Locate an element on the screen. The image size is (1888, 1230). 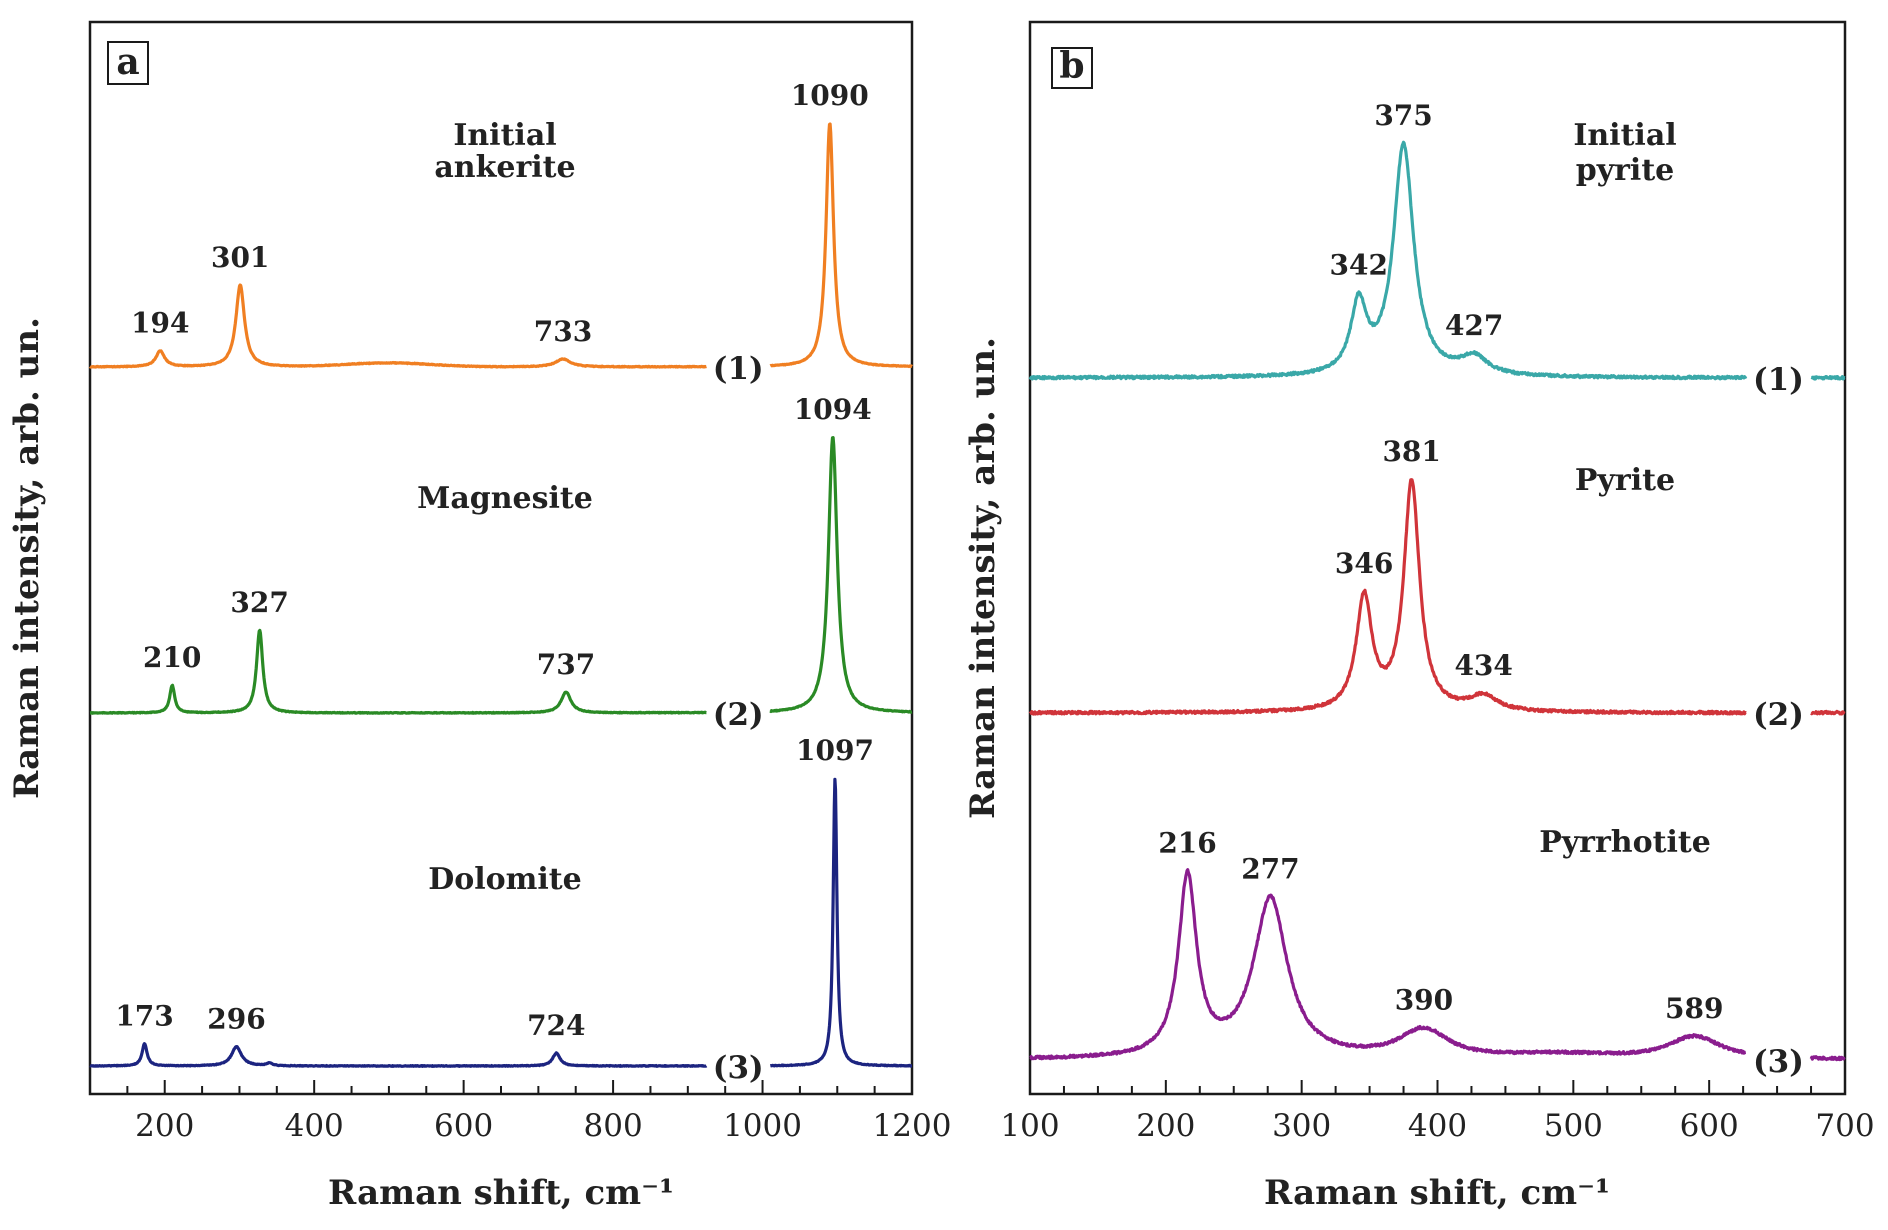
panel-letter: b is located at coordinates (1071, 66).